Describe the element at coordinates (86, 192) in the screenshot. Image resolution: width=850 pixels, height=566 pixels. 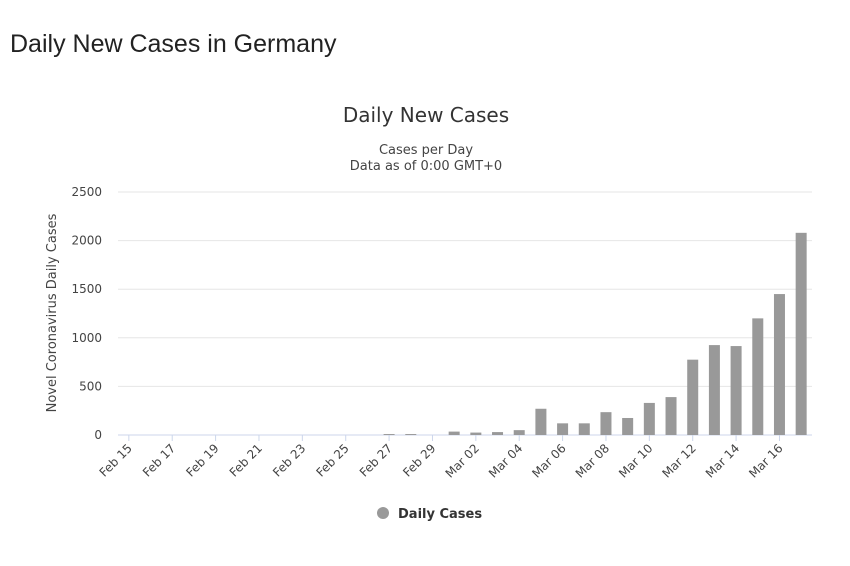
I see `y-tick-label: 2500` at that location.